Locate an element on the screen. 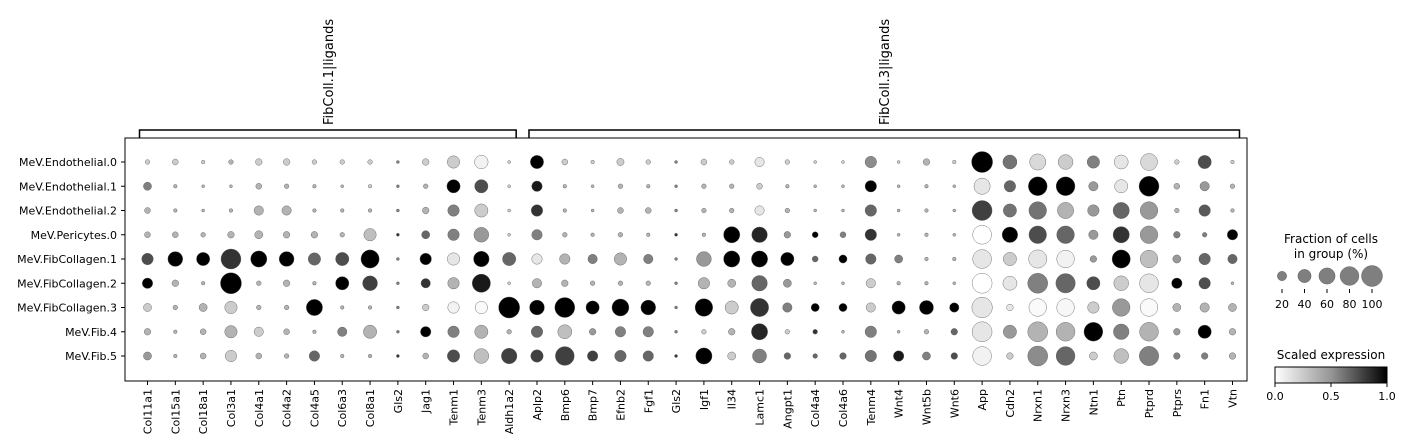  dot-MeV.Endothelial.2-Col4a5 is located at coordinates (314, 210).